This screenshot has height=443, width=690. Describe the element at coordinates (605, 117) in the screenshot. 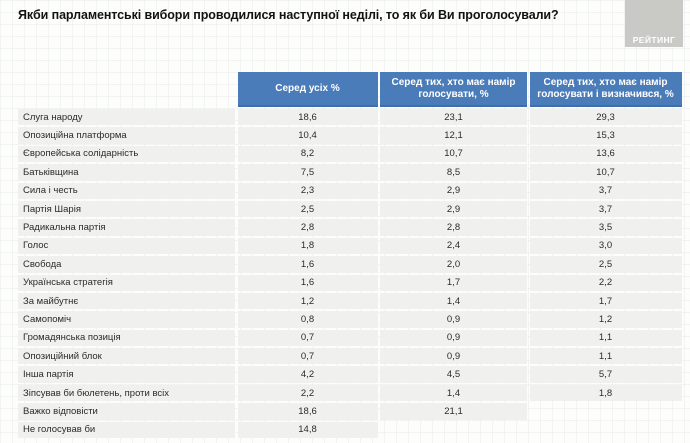

I see `value-intend-and-decided: 29,3` at that location.